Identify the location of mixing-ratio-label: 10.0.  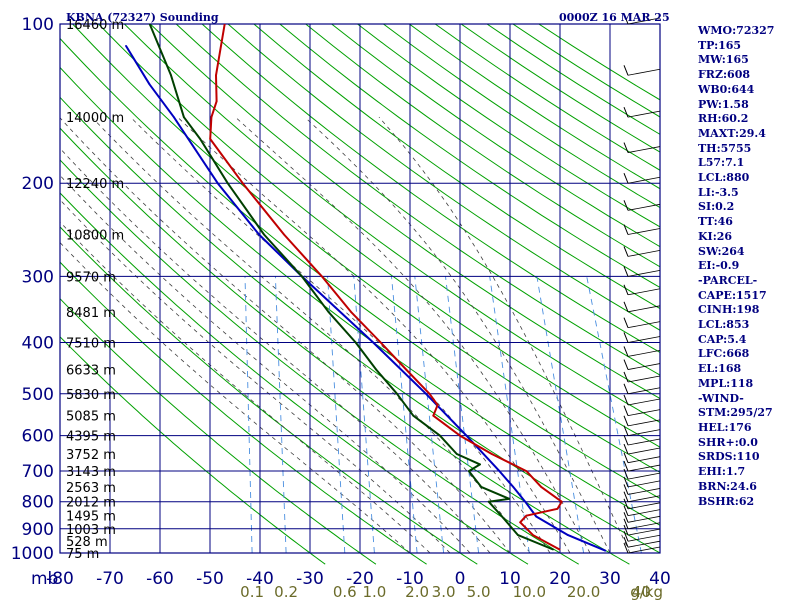
(529, 591).